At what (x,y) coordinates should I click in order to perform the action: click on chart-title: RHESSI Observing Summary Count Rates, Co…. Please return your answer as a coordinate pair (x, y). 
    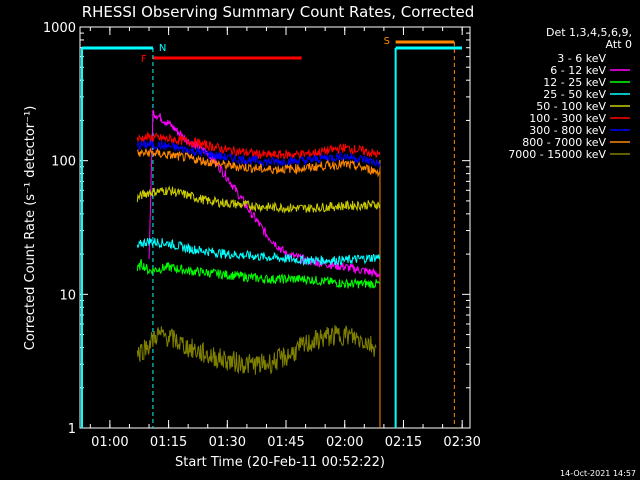
    Looking at the image, I should click on (278, 12).